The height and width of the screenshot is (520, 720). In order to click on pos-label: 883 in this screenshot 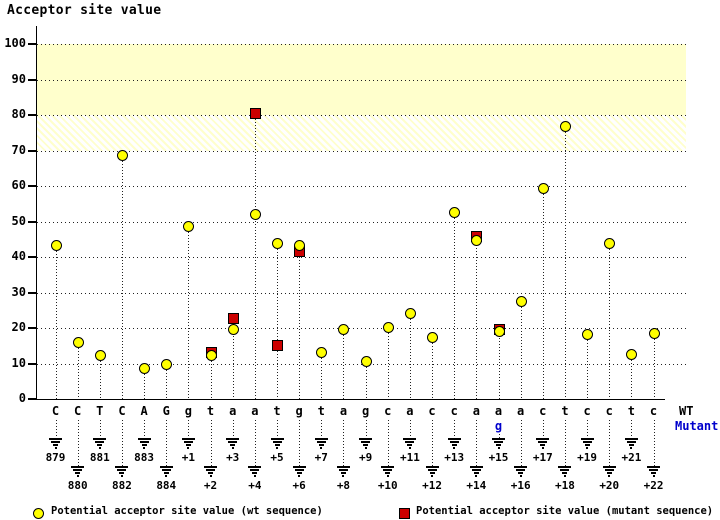, I will do `click(144, 457)`.